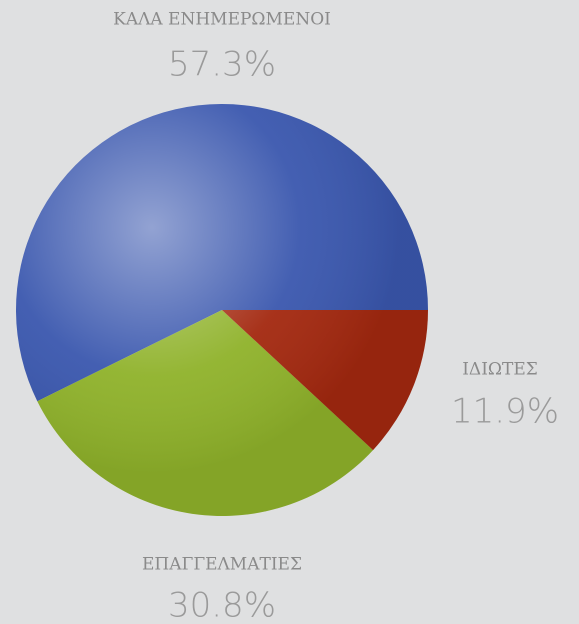 The height and width of the screenshot is (624, 579). I want to click on slice-name: ΚΑΛΑ ΕΝΗΜΕΡΩΜΕΝΟΙ, so click(222, 20).